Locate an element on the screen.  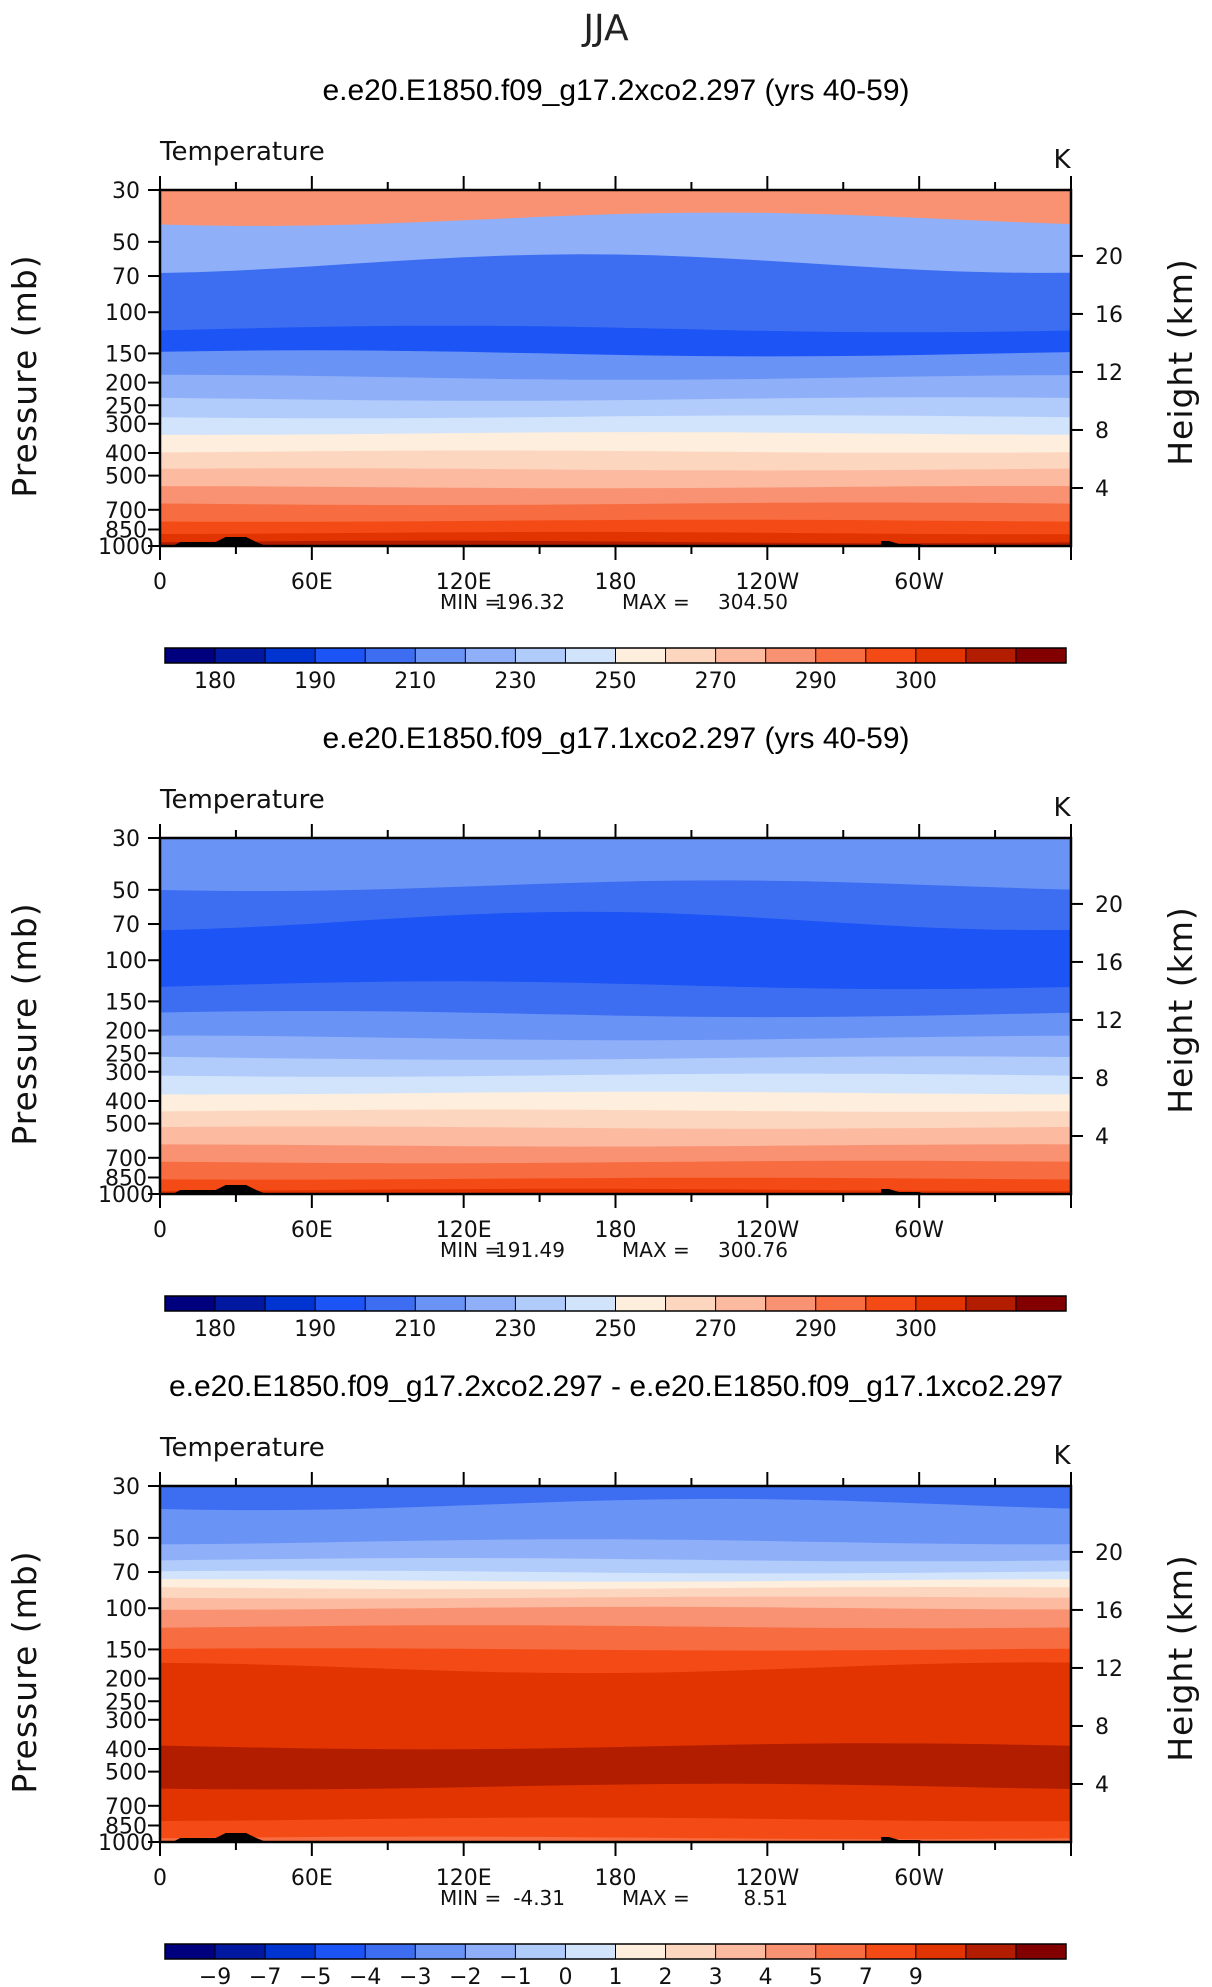
x-tick-label: 180 is located at coordinates (616, 582).